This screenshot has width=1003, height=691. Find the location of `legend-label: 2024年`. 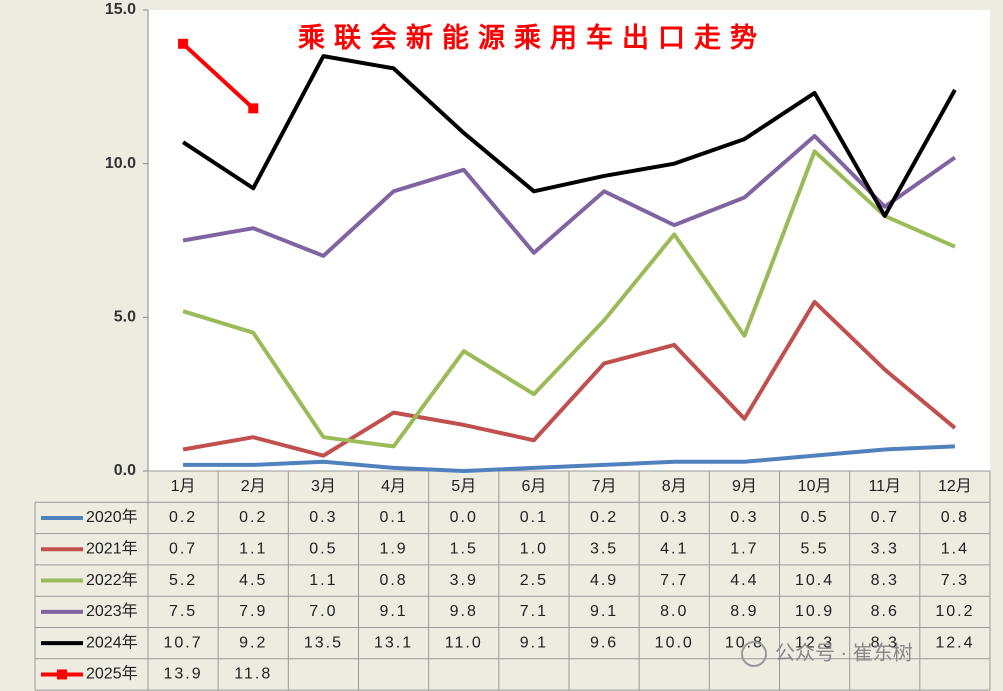

legend-label: 2024年 is located at coordinates (112, 642).